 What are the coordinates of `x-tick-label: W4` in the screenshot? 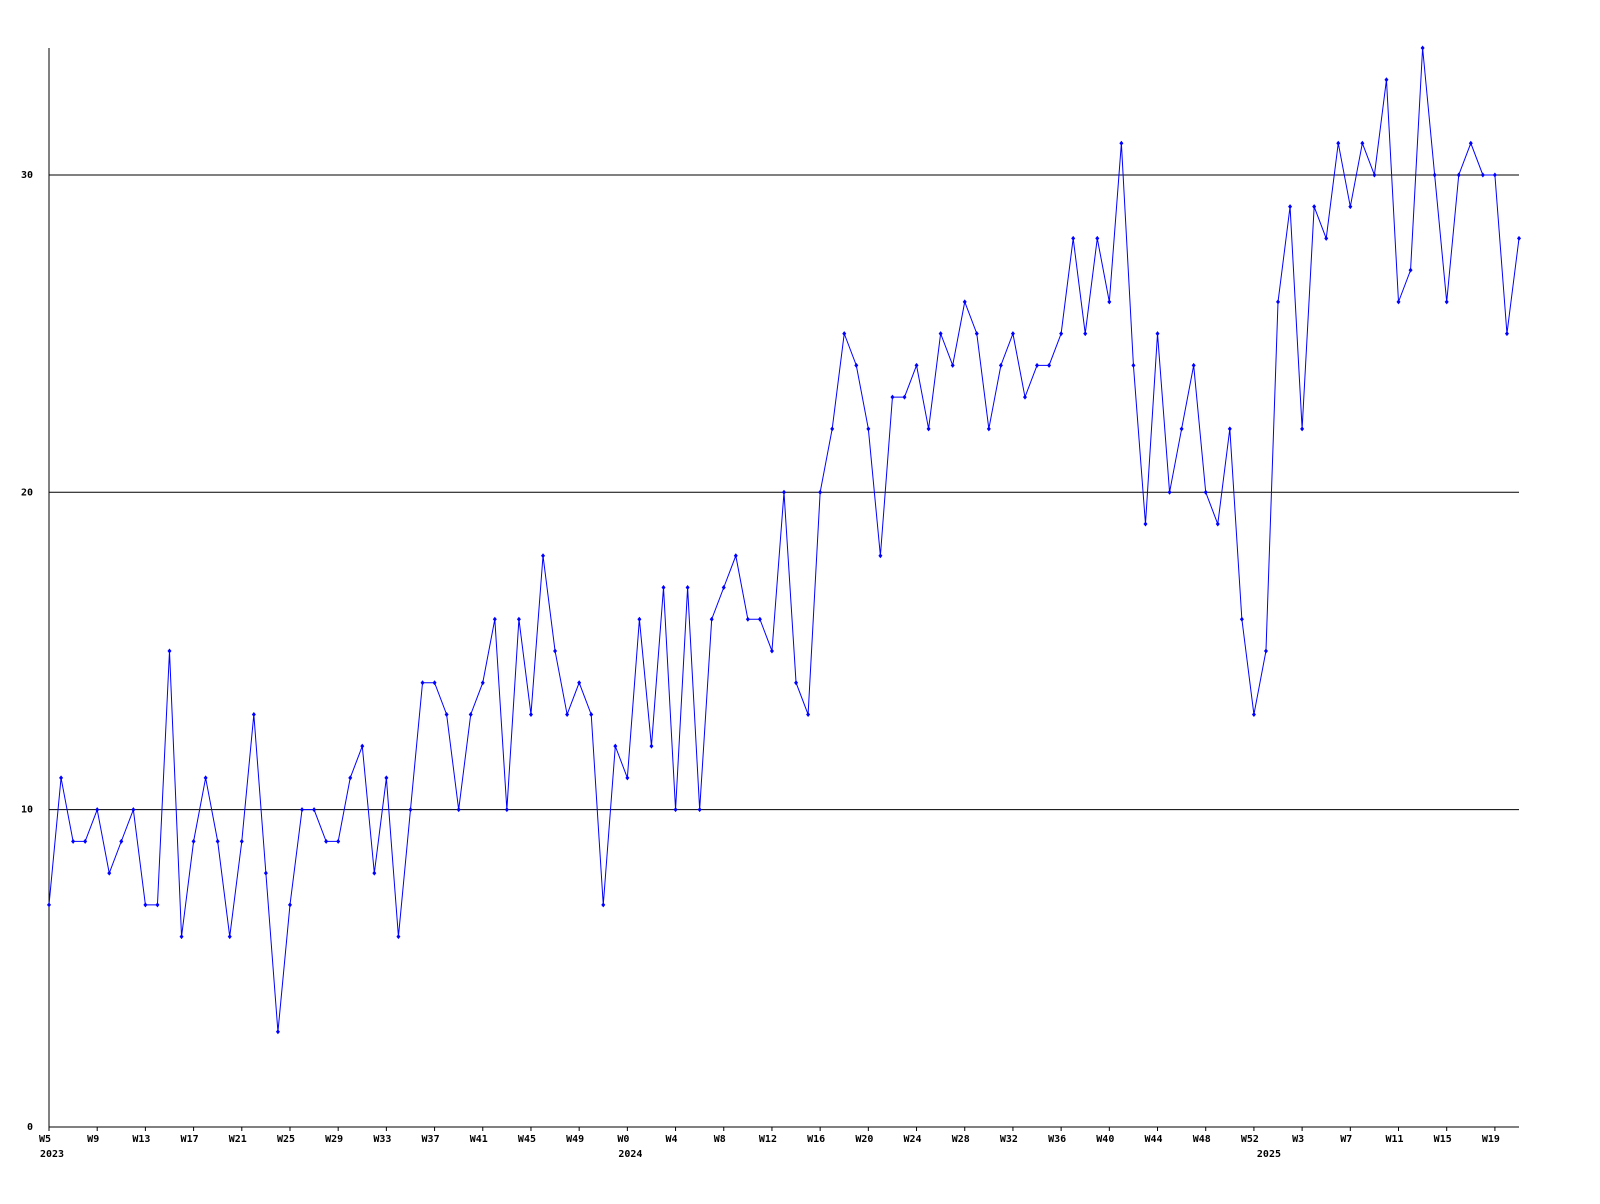 It's located at (672, 1139).